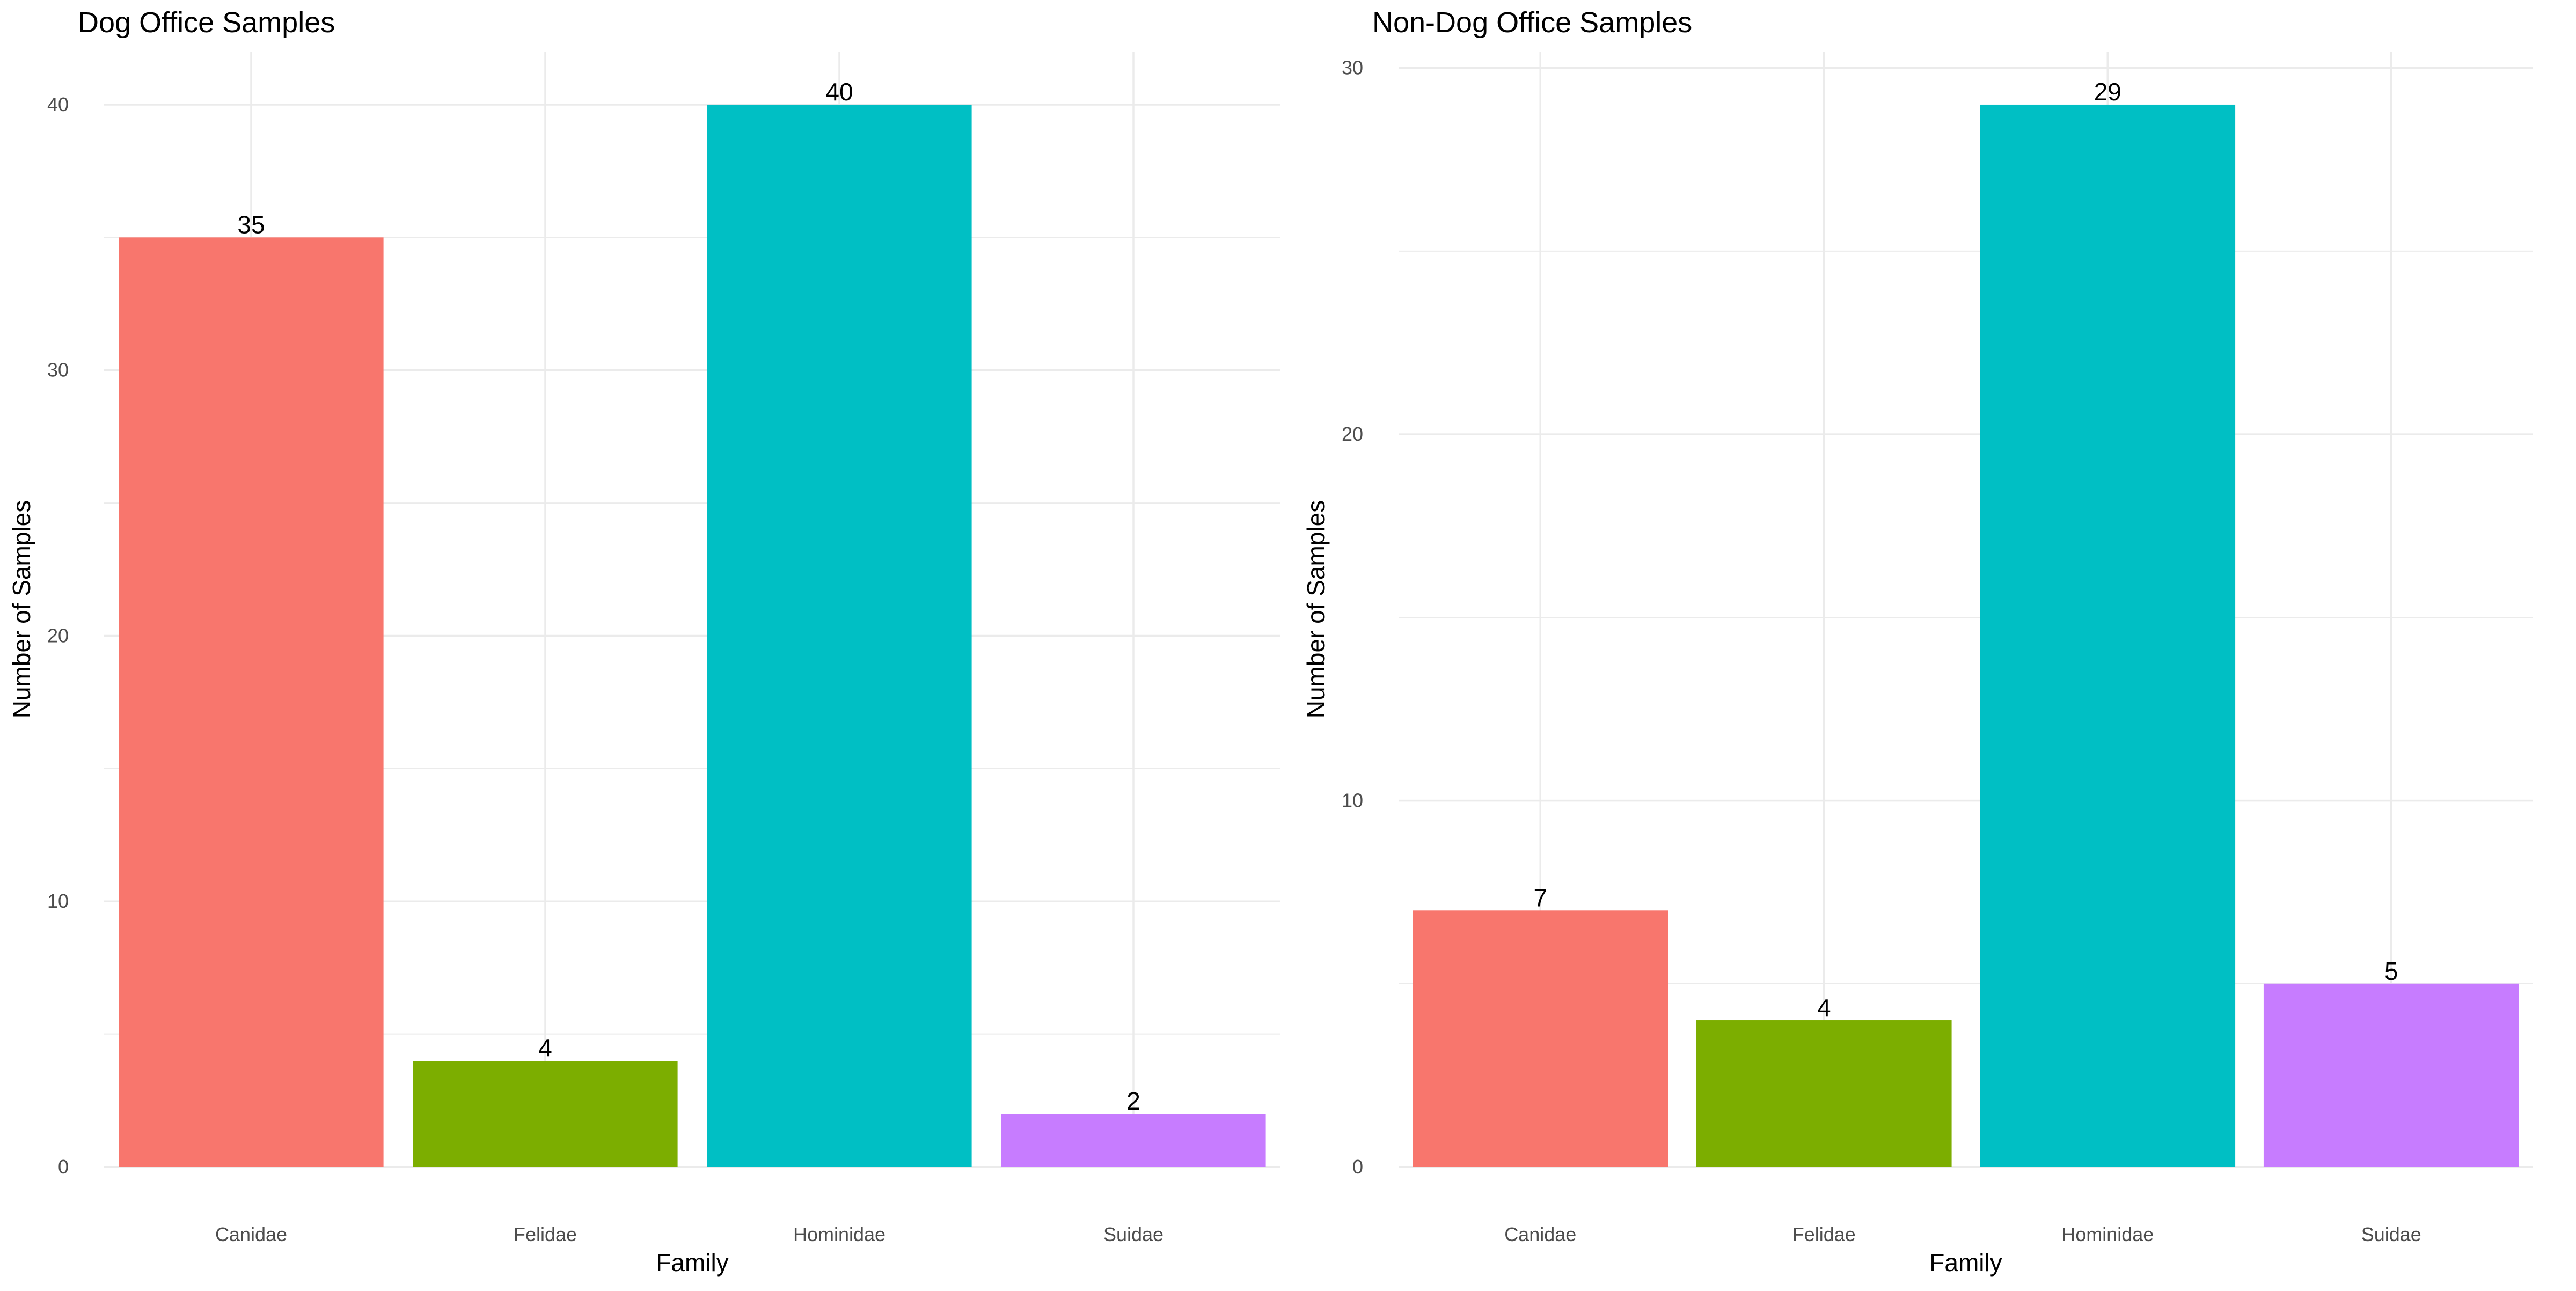 This screenshot has width=2576, height=1291. I want to click on data-label: 2, so click(1133, 1101).